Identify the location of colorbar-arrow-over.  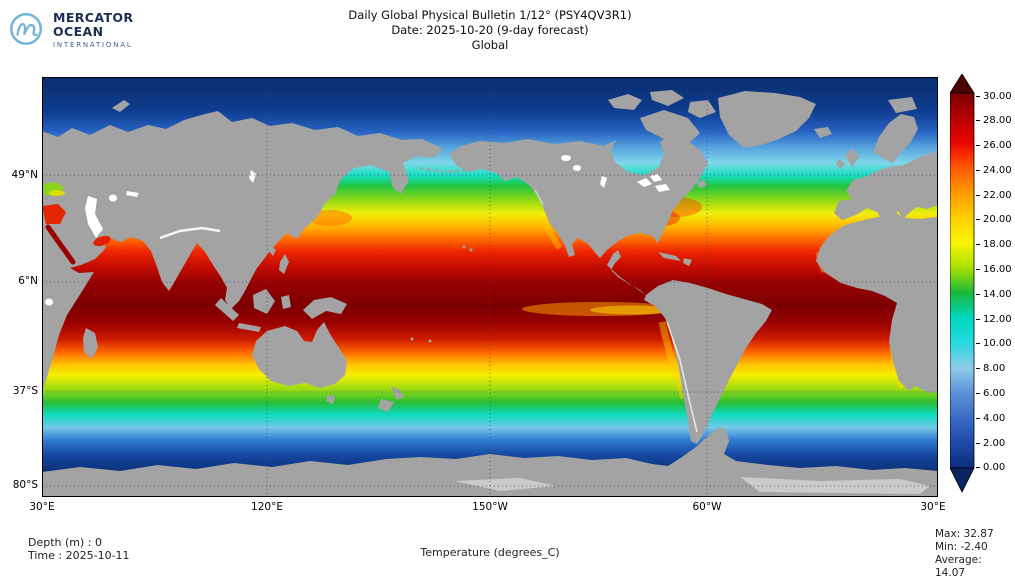
(962, 84).